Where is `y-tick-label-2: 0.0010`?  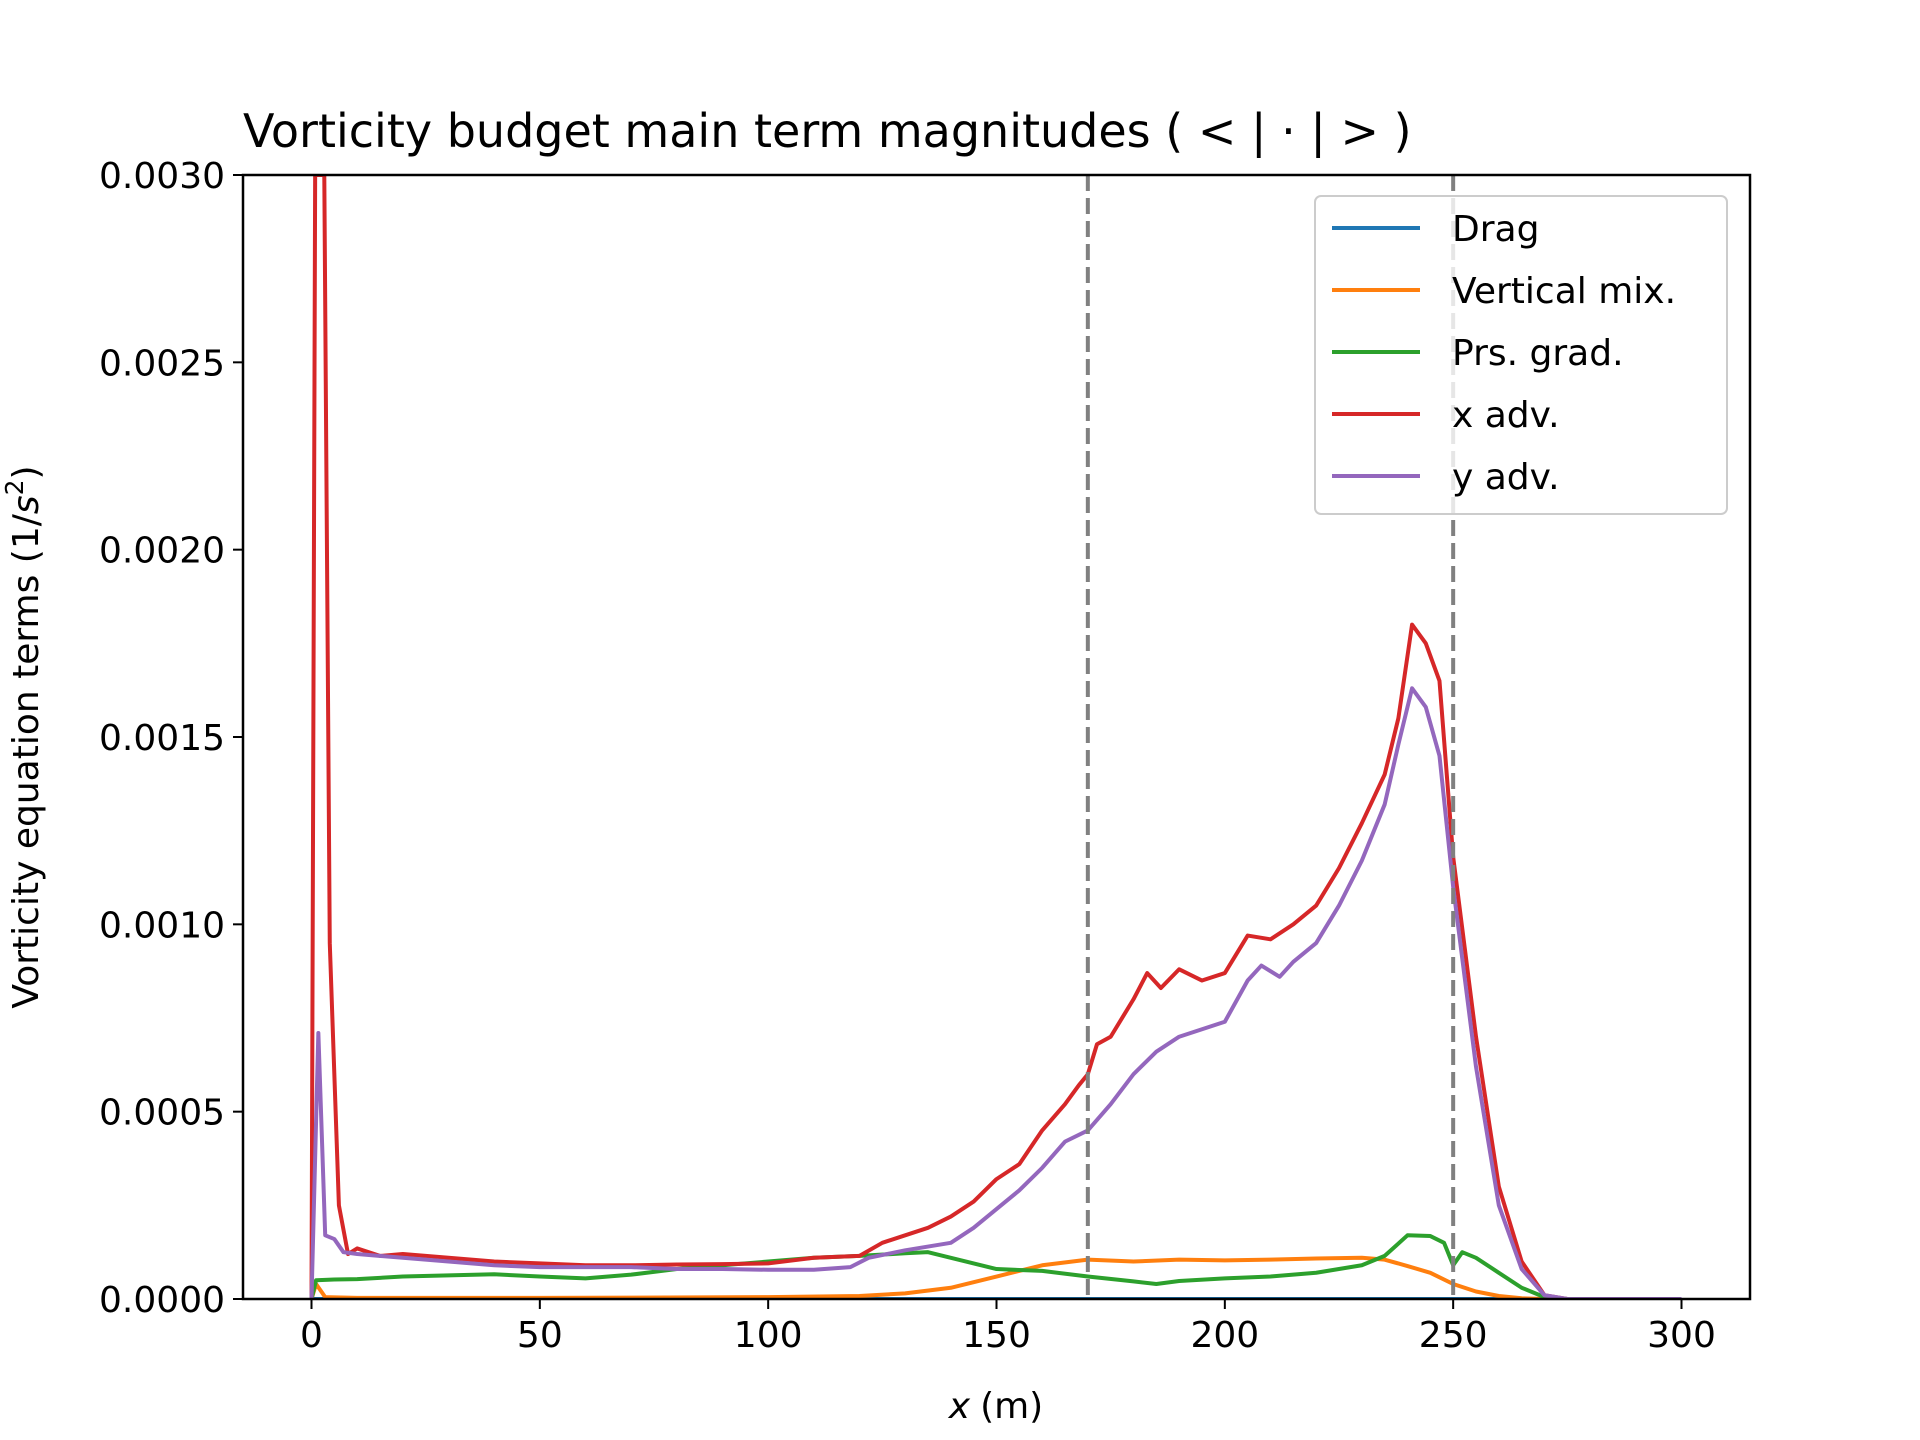
y-tick-label-2: 0.0010 is located at coordinates (162, 925).